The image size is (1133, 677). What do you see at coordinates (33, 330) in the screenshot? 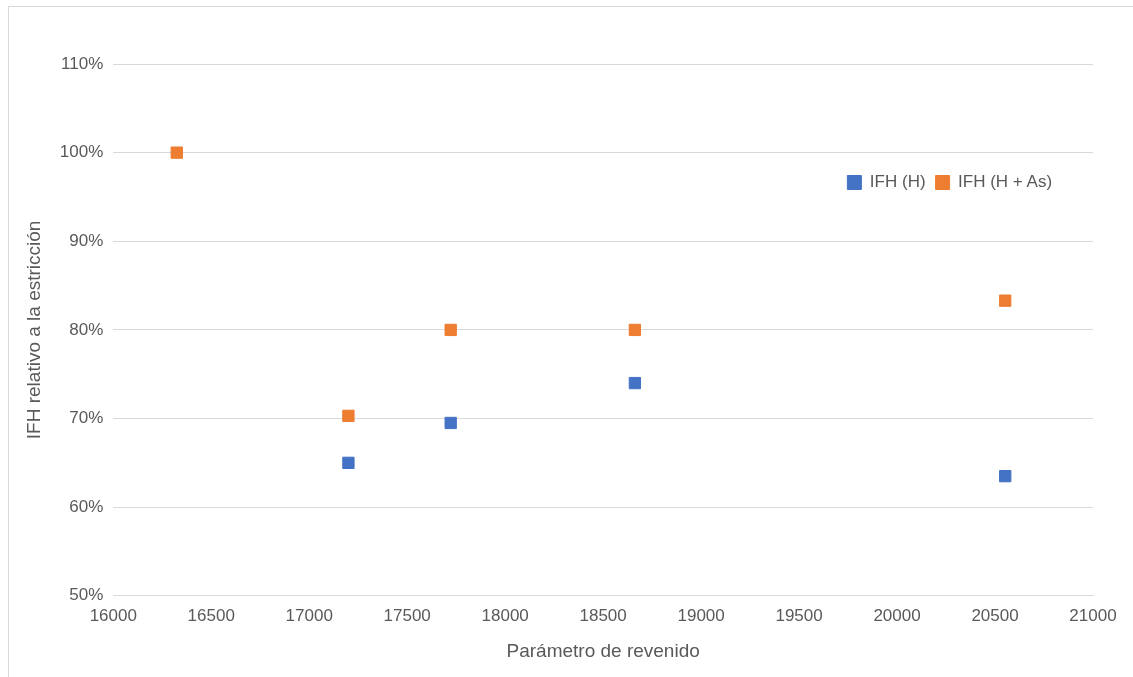
I see `y-axis-title: IFH relativo a la estricción` at bounding box center [33, 330].